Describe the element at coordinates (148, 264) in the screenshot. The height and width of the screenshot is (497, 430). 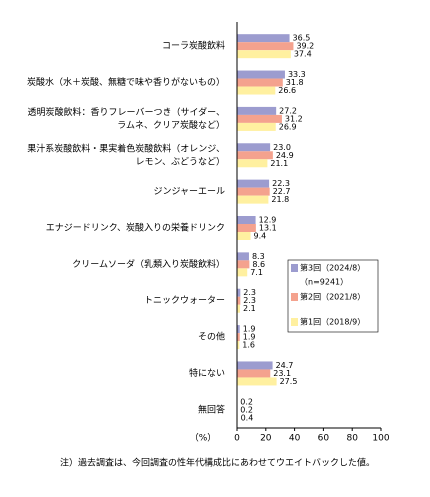
I see `category-label: クリームソーダ（乳類入り炭酸飲料）` at that location.